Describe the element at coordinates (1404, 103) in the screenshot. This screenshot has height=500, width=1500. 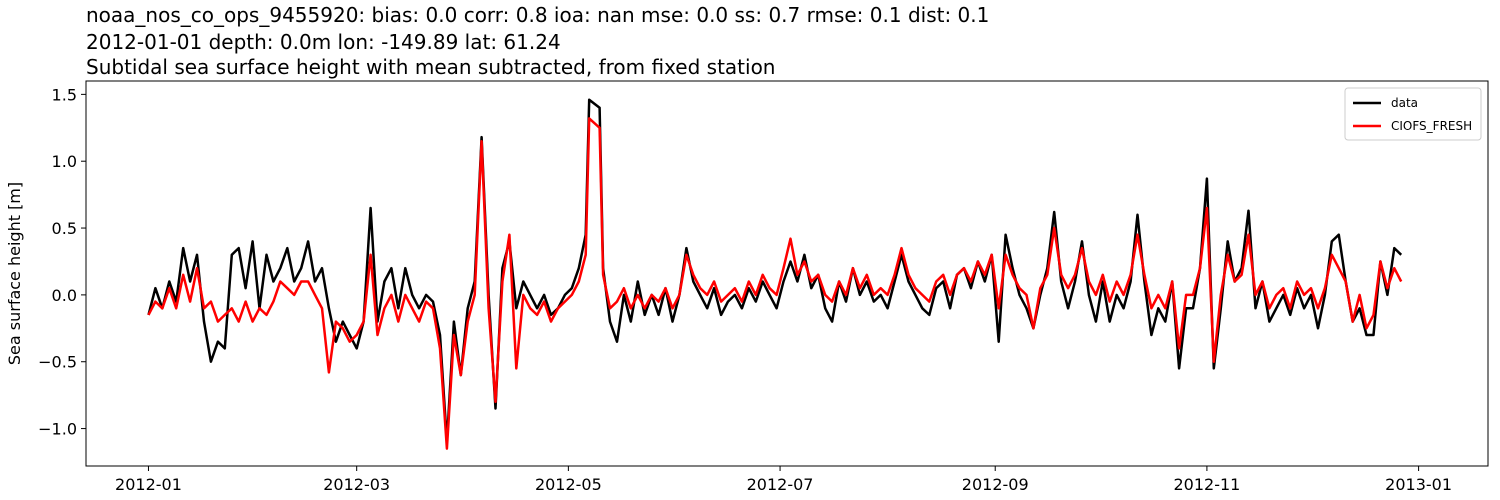
I see `legend-label: data` at that location.